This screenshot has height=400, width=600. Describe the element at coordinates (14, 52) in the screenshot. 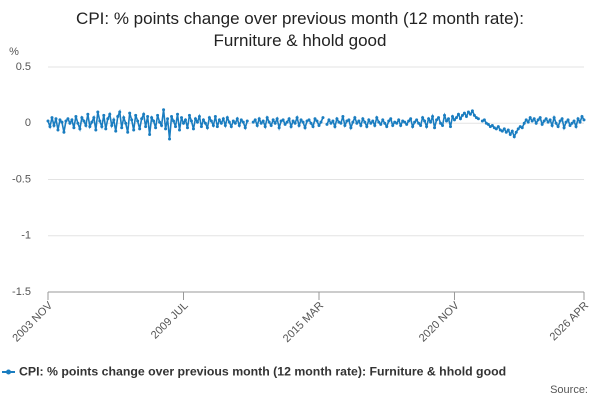

I see `y-axis-label: %` at that location.